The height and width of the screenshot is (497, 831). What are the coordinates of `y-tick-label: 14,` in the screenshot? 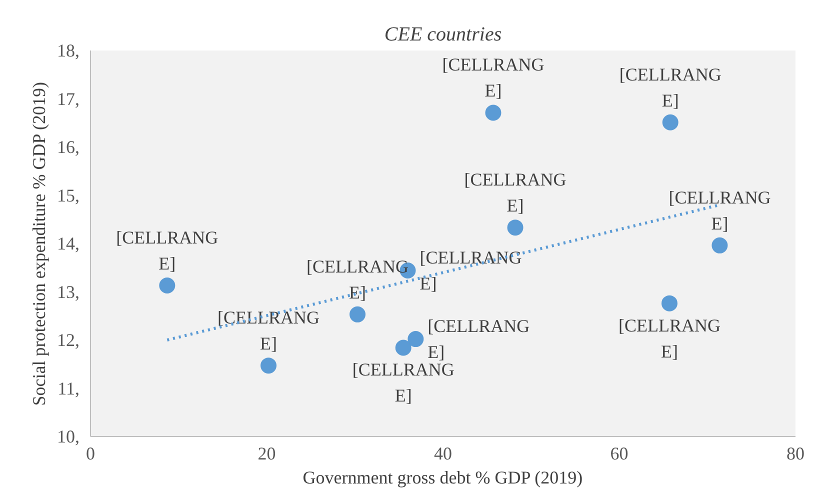 It's located at (68, 244).